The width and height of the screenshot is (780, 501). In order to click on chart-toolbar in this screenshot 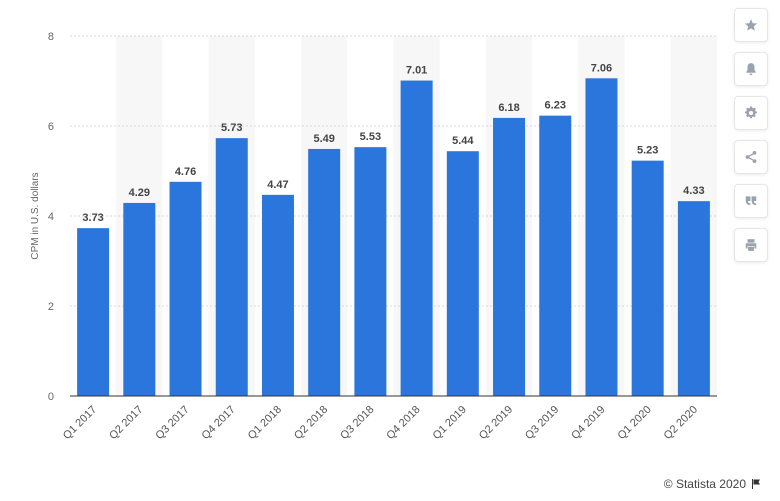, I will do `click(751, 140)`.